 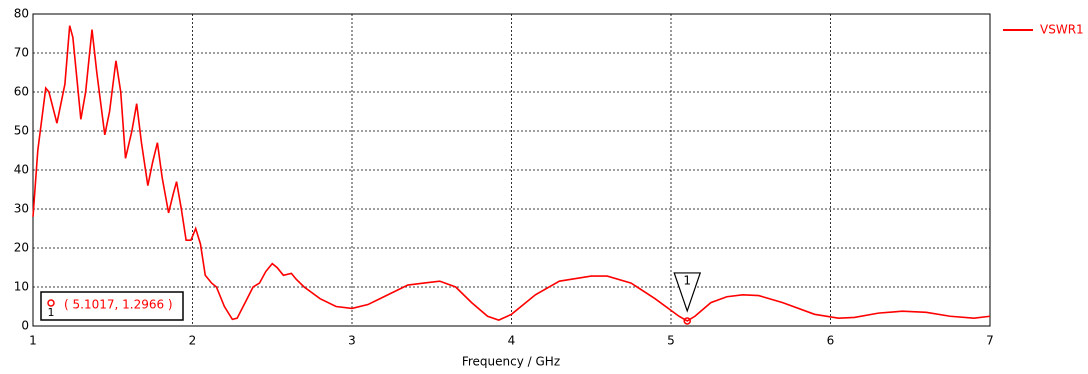 What do you see at coordinates (511, 362) in the screenshot?
I see `x-axis-label: Frequency / GHz` at bounding box center [511, 362].